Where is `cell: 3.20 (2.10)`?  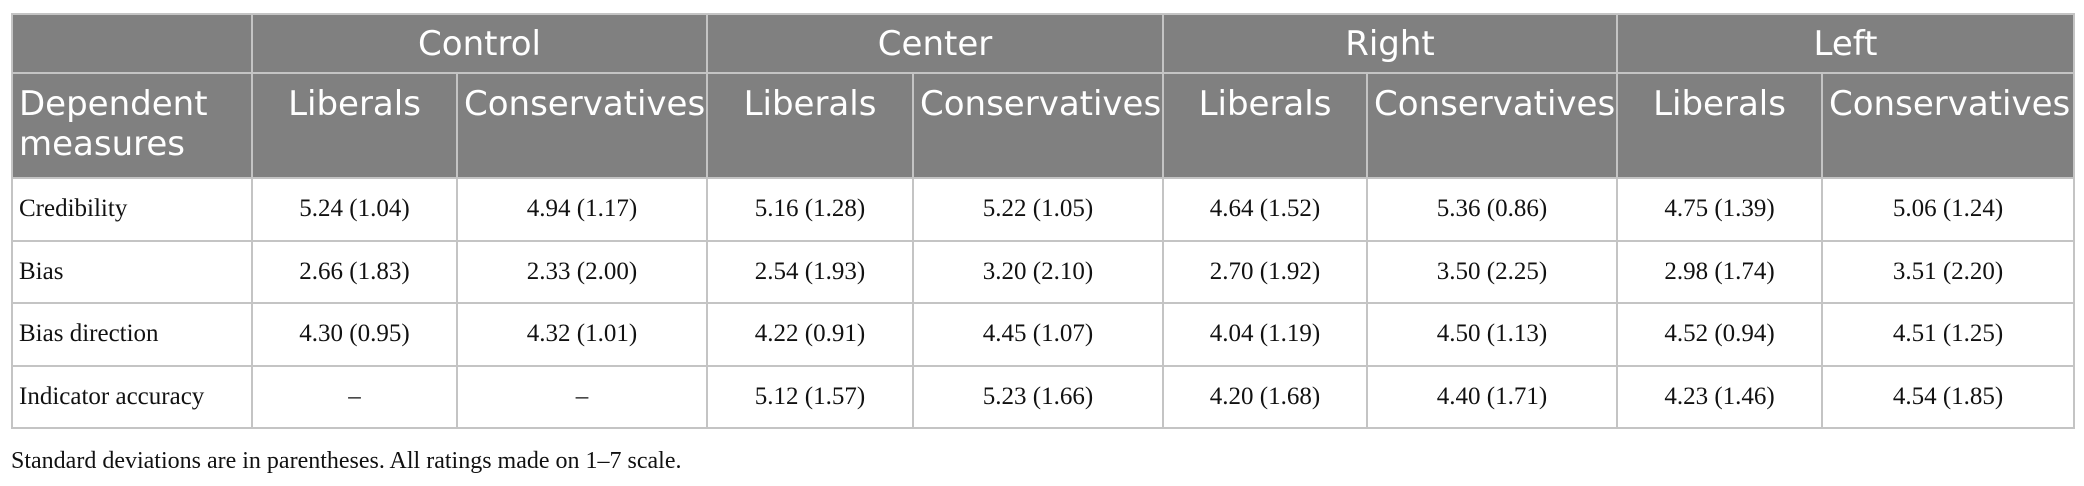 cell: 3.20 (2.10) is located at coordinates (1038, 271).